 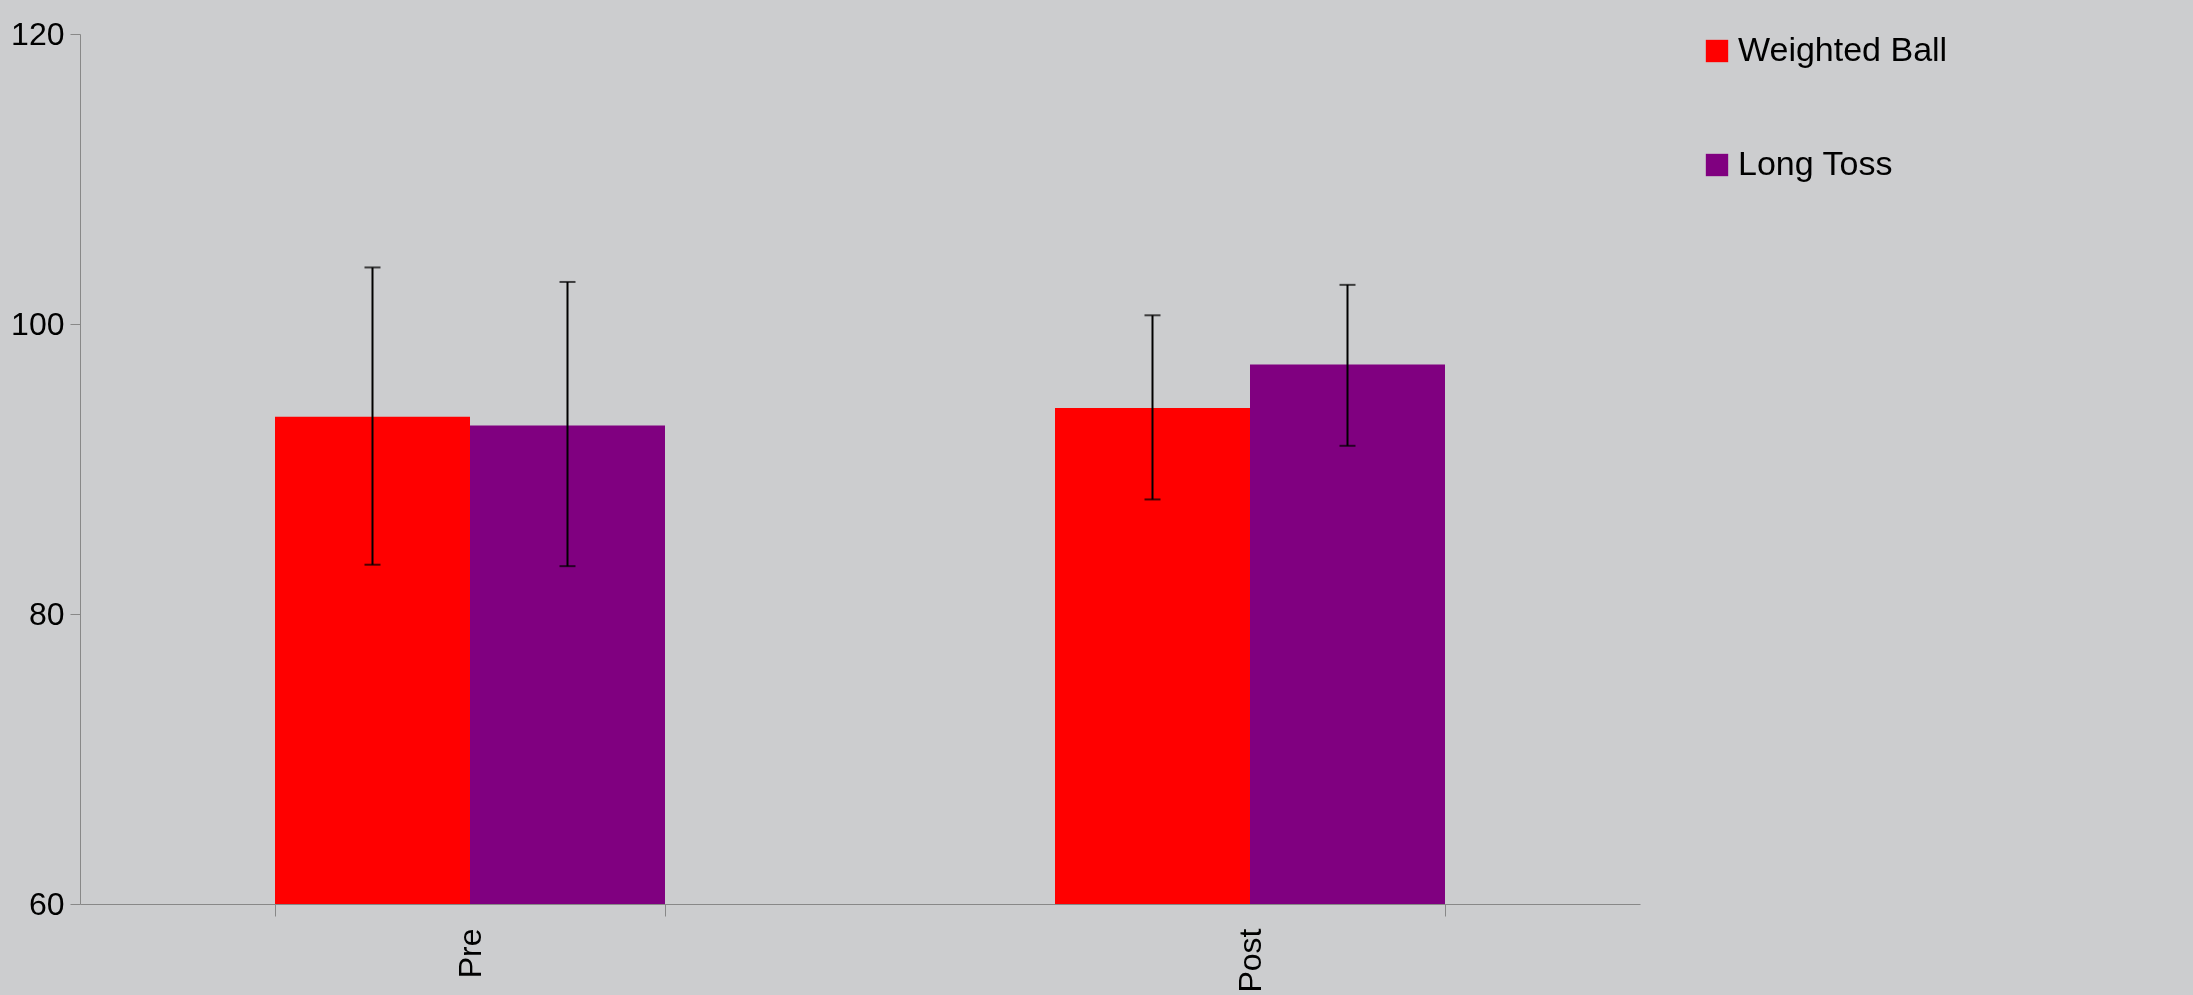 What do you see at coordinates (46, 613) in the screenshot?
I see `y-tick-label: 80` at bounding box center [46, 613].